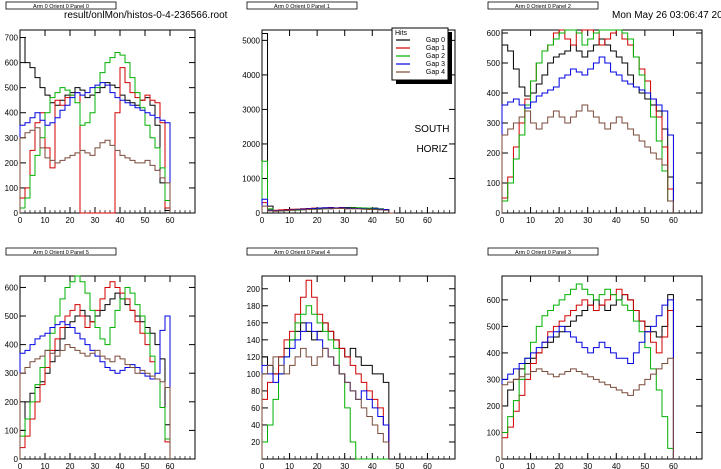 This screenshot has width=721, height=469. I want to click on panel-title: Arm 0 Orient 0 Panel 1, so click(302, 7).